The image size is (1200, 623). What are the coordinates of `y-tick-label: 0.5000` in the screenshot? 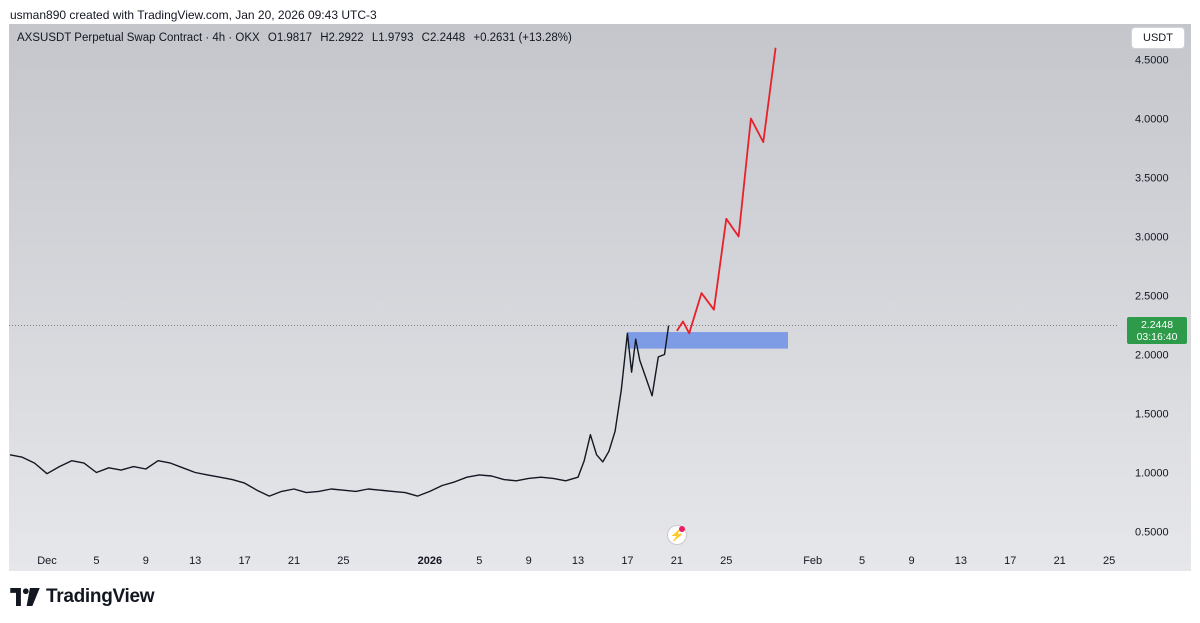 It's located at (1152, 533).